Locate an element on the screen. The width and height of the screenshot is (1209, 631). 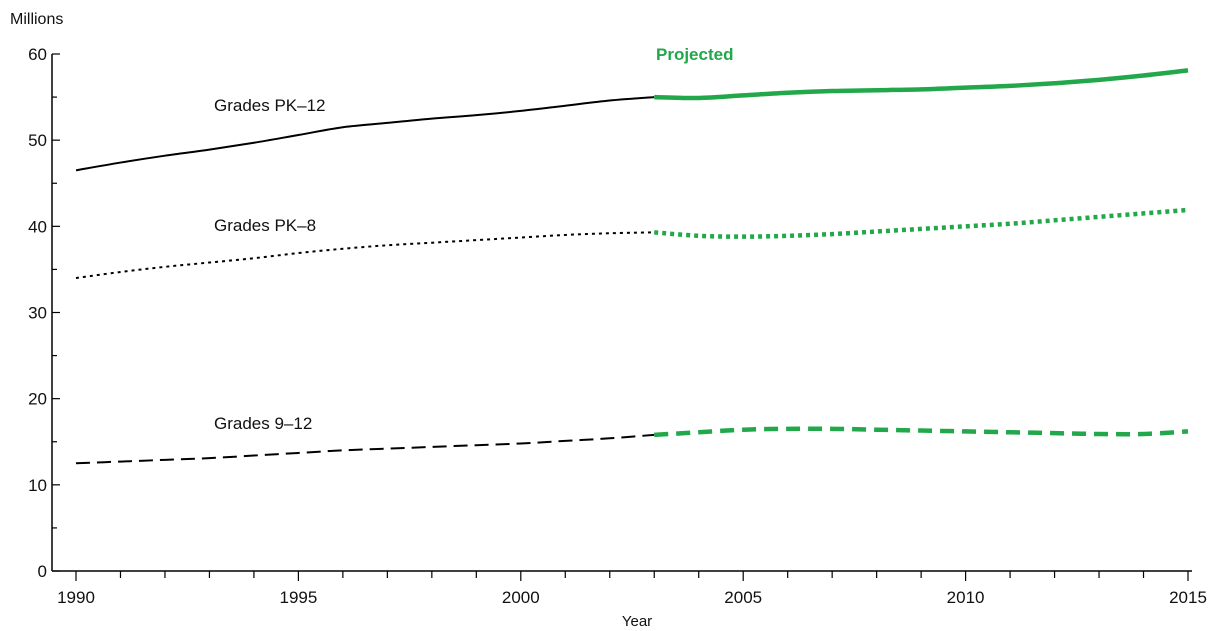
x-tick-label: 2010 is located at coordinates (966, 597).